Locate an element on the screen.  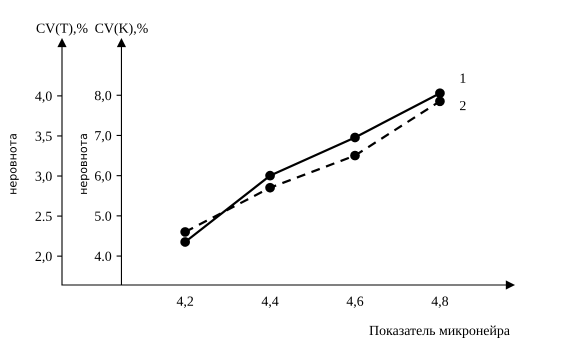
y2-tick-label: 8,0 is located at coordinates (103, 96).